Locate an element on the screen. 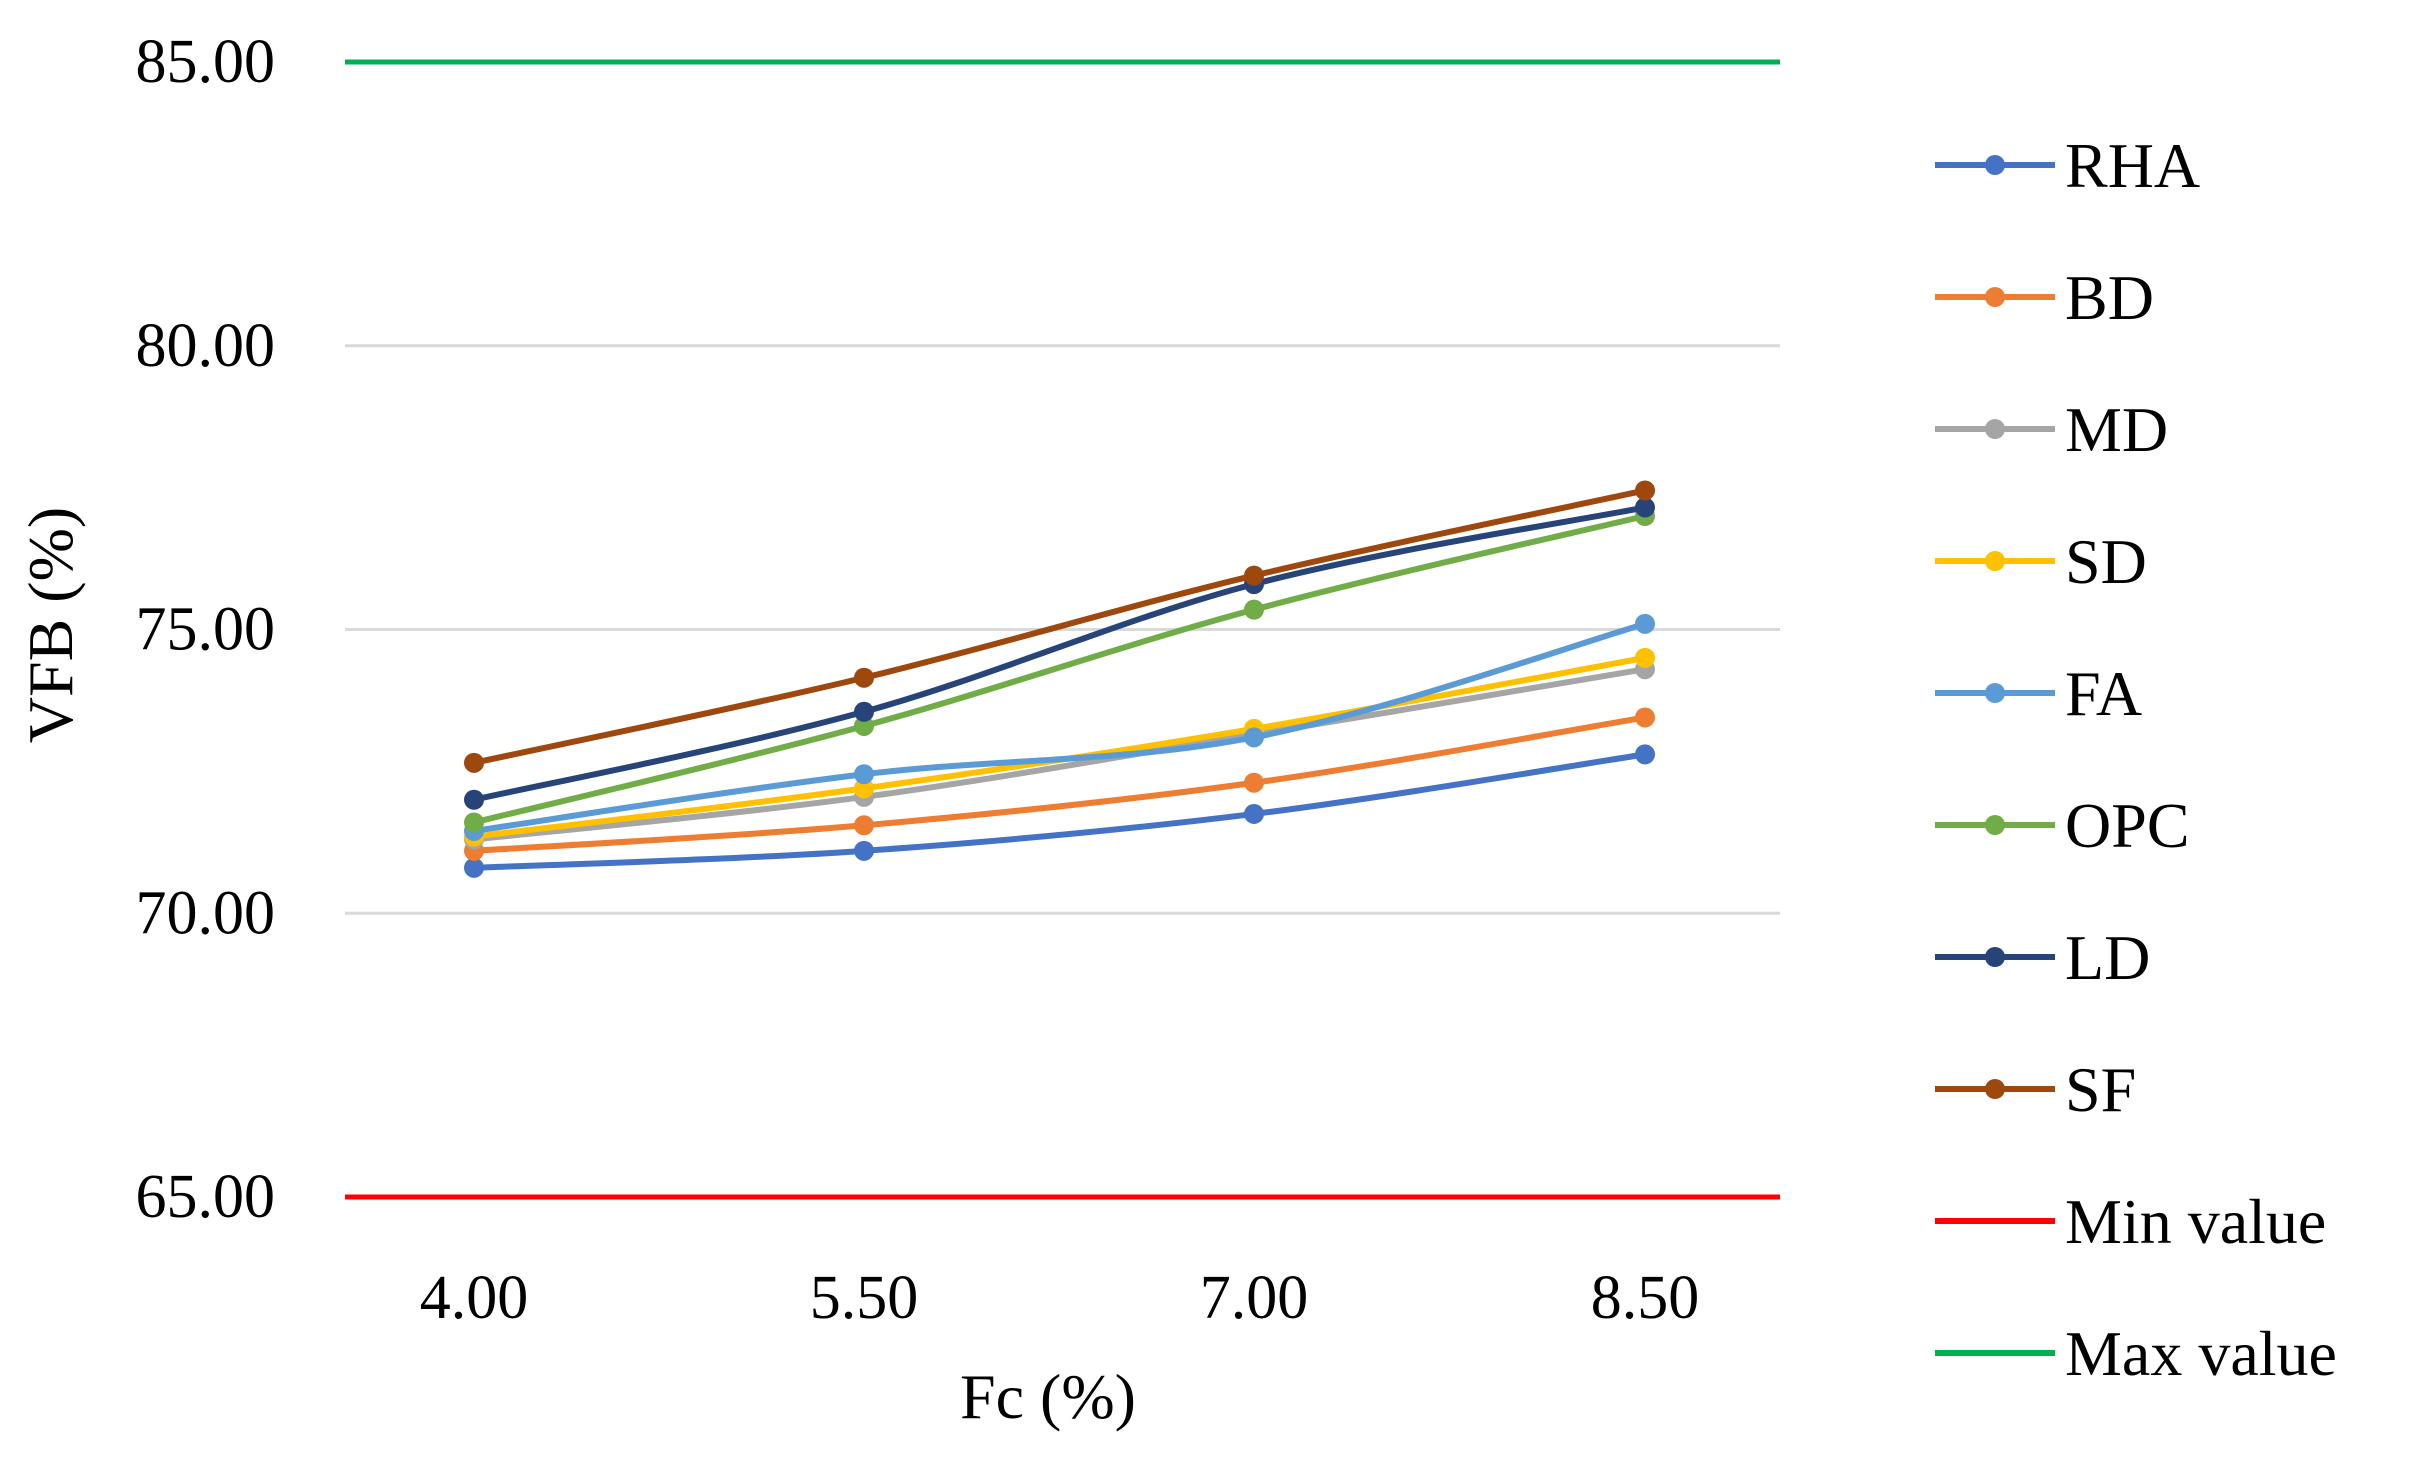  series-line-md is located at coordinates (1059, 754).